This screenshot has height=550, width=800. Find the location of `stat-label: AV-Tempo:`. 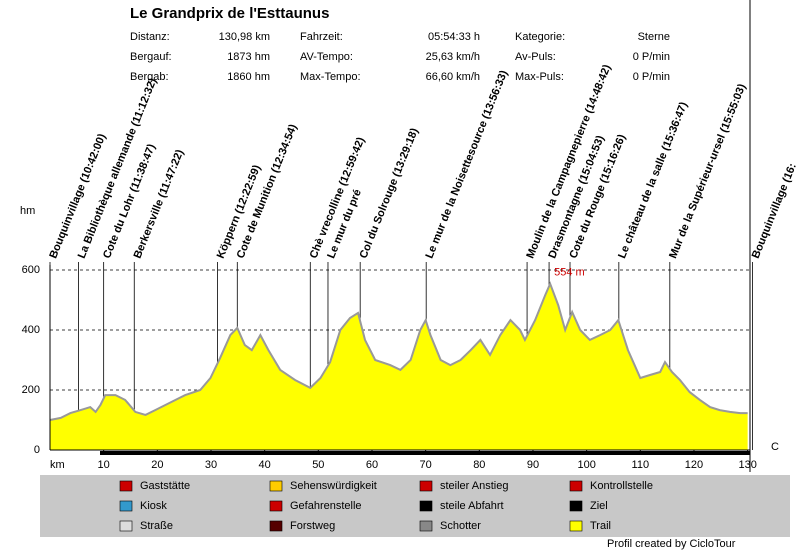

stat-label: AV-Tempo: is located at coordinates (326, 57).